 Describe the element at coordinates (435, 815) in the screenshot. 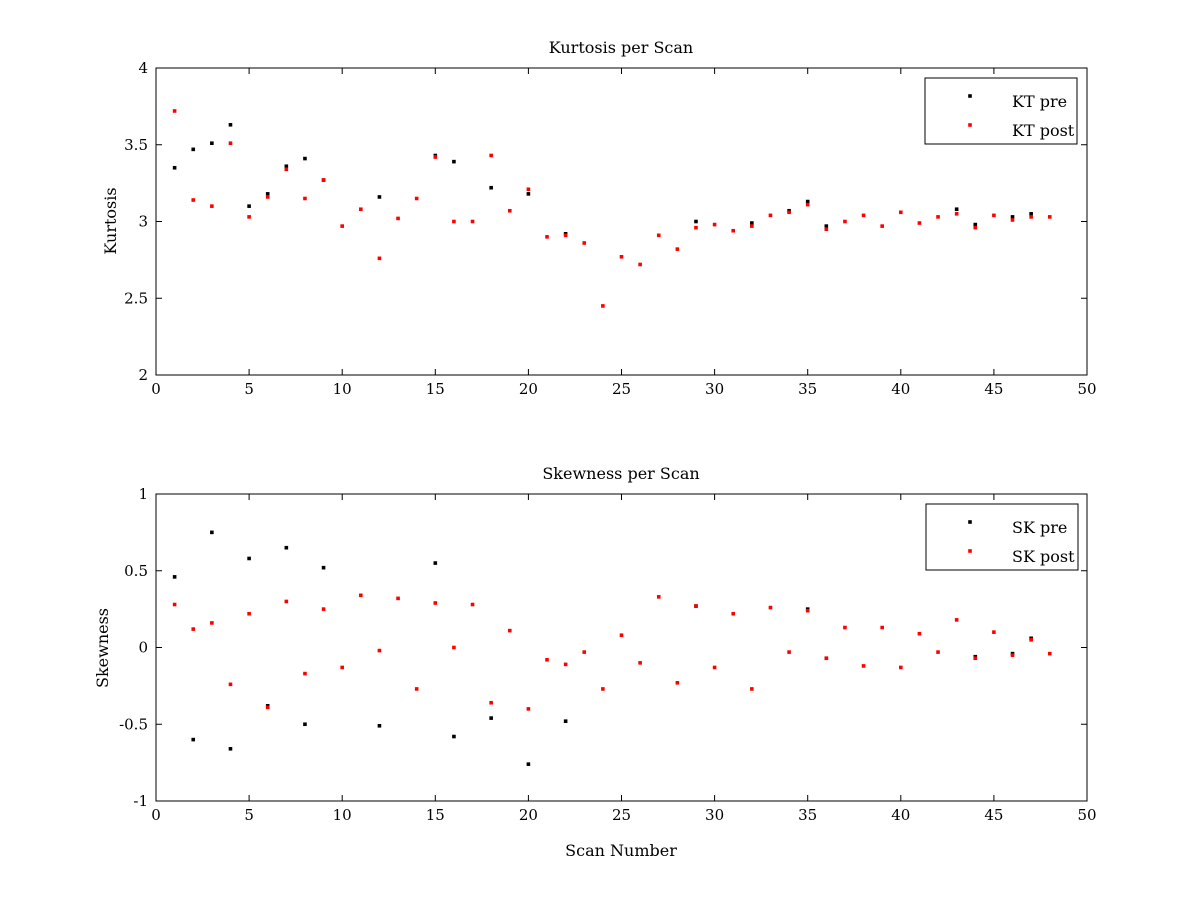

I see `skewness-x-tick-label: 15` at that location.